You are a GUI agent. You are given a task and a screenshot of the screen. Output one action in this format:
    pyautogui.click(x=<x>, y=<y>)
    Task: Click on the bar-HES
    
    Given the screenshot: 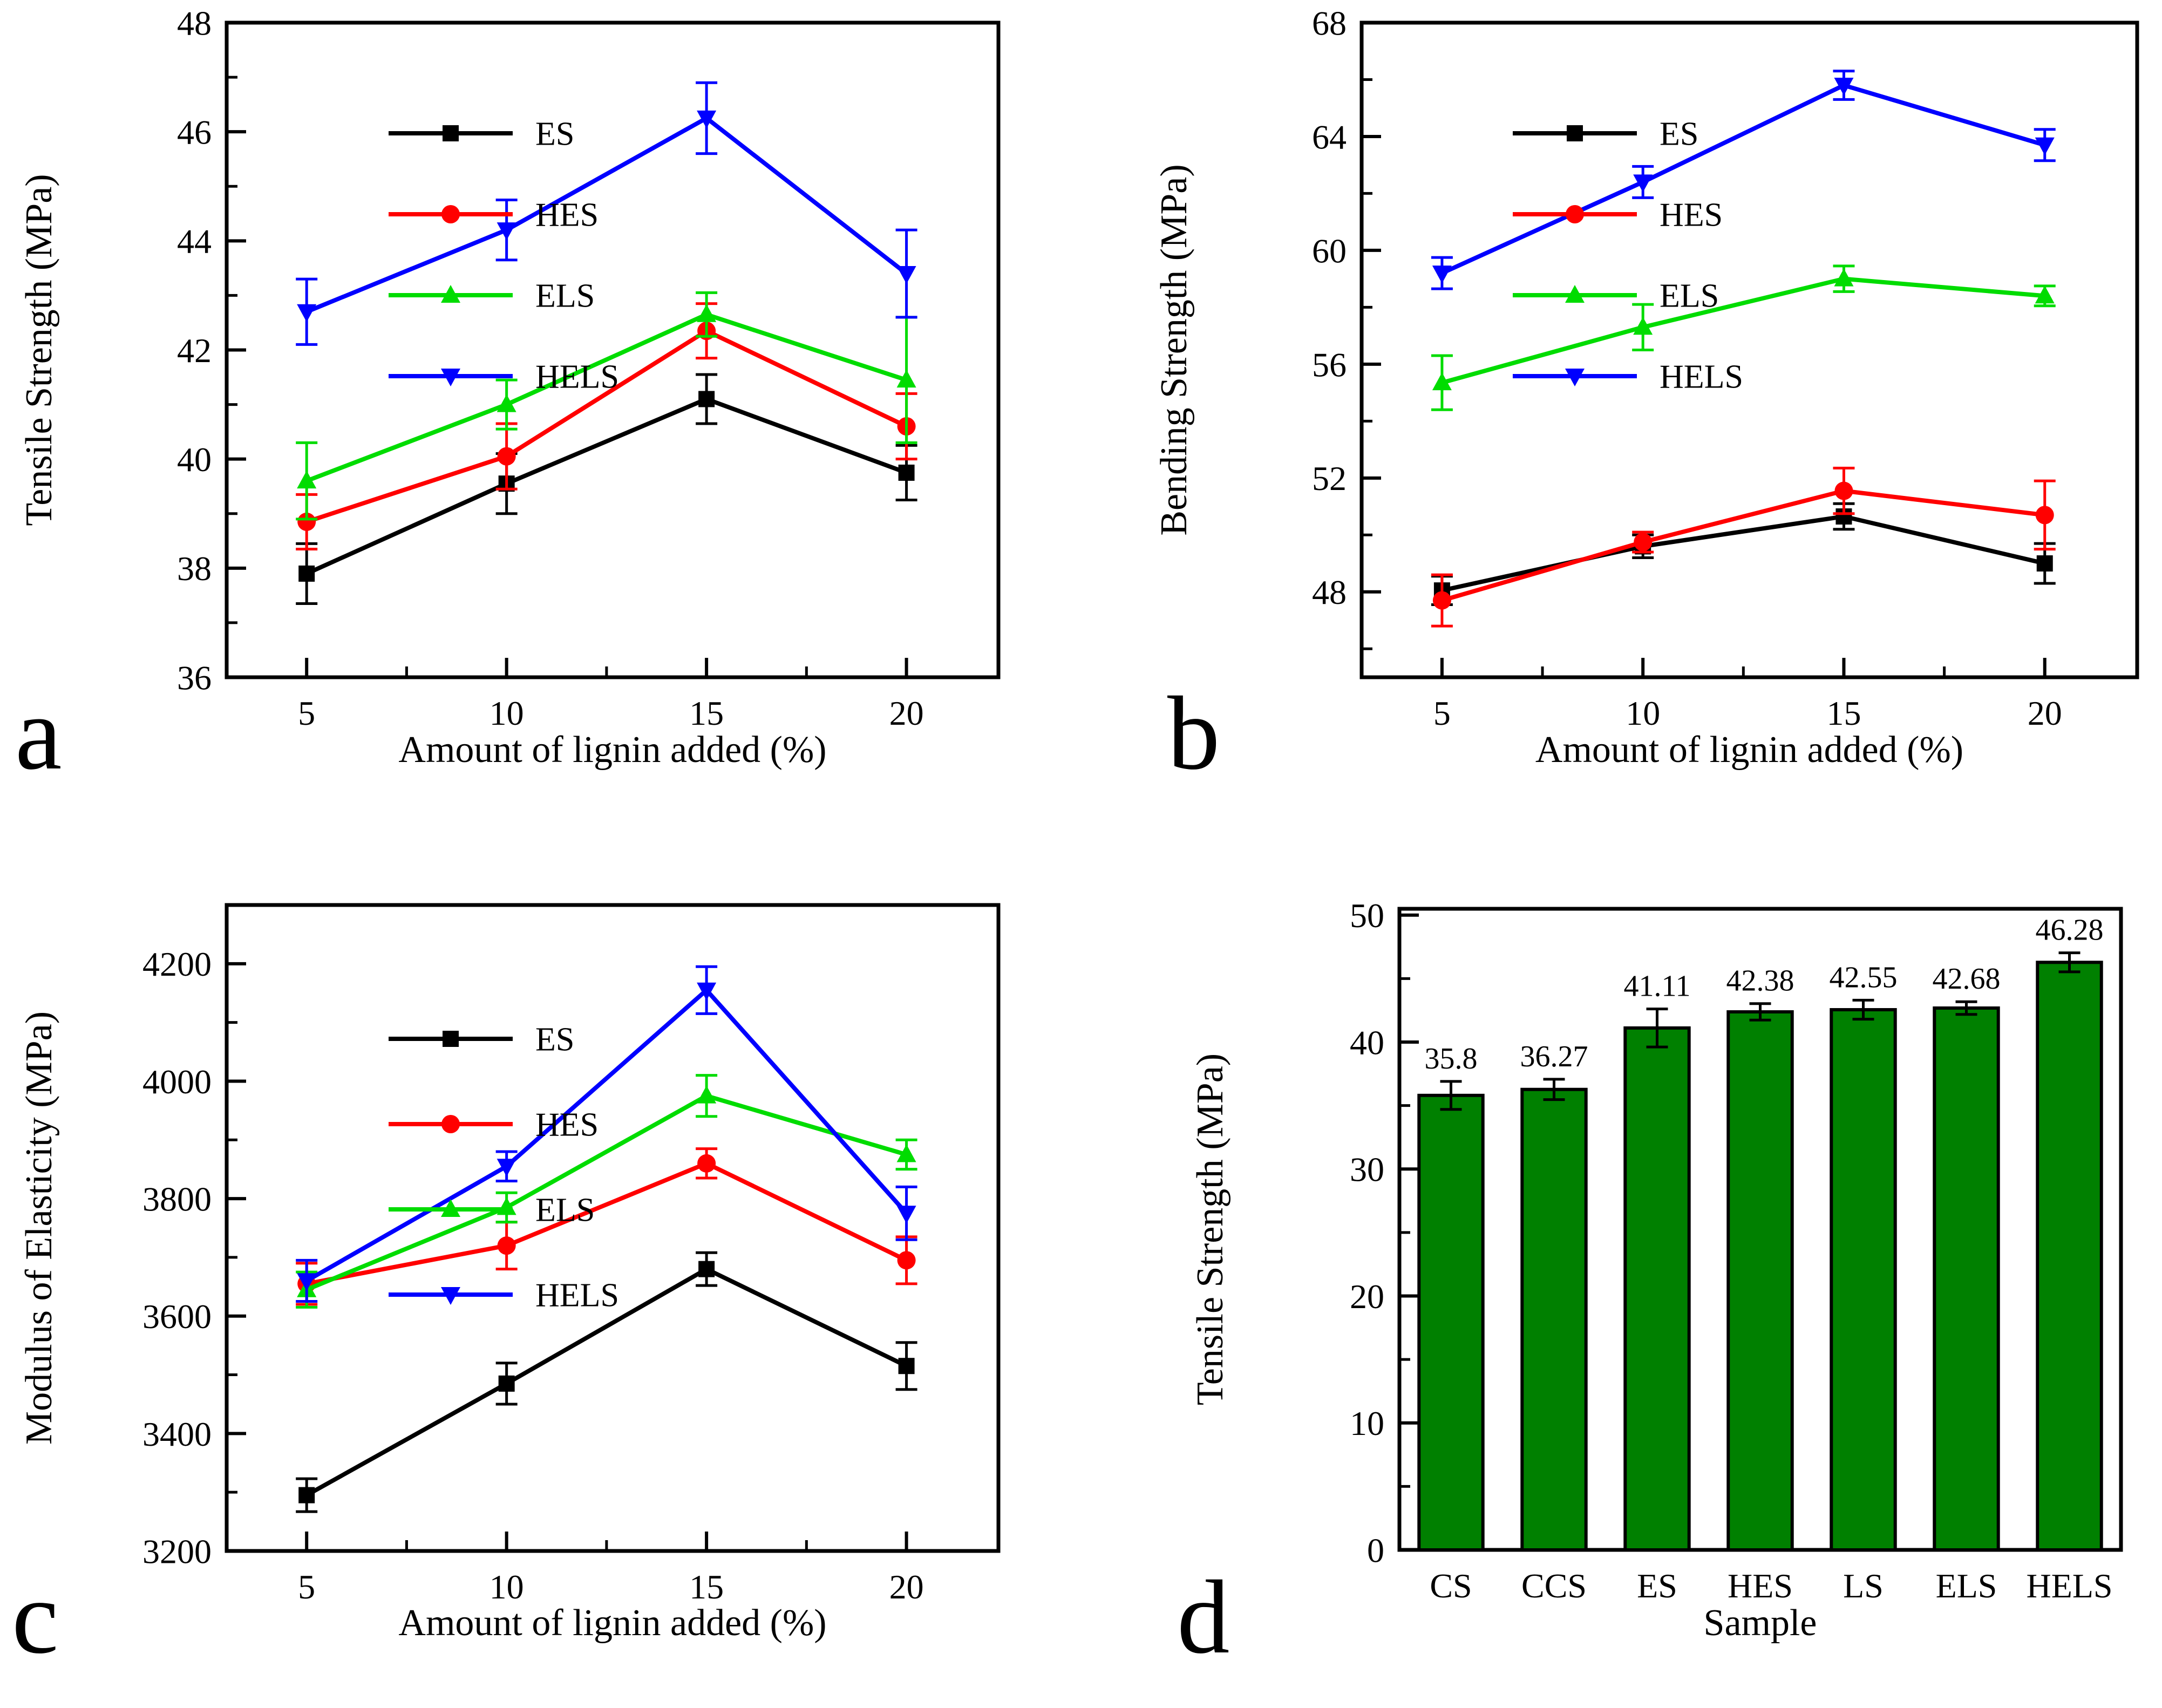 What is the action you would take?
    pyautogui.click(x=1760, y=1281)
    